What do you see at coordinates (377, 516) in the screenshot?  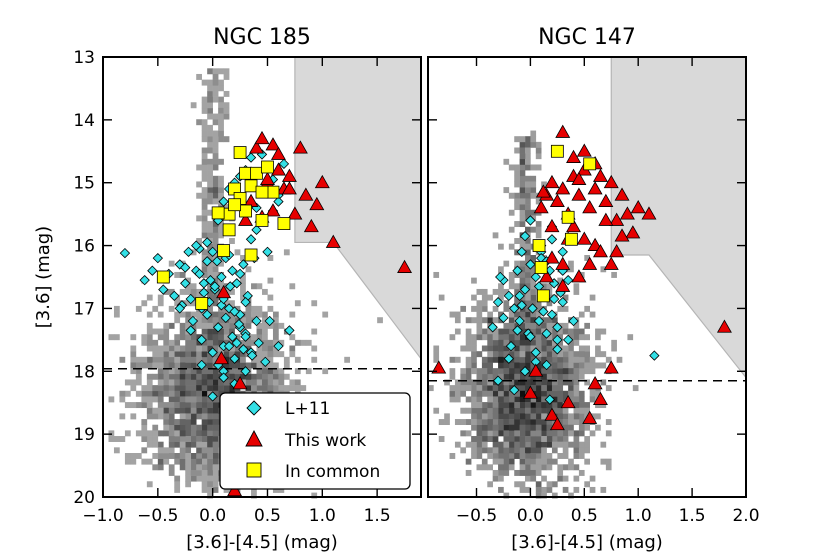 I see `x-tick-label: 1.5` at bounding box center [377, 516].